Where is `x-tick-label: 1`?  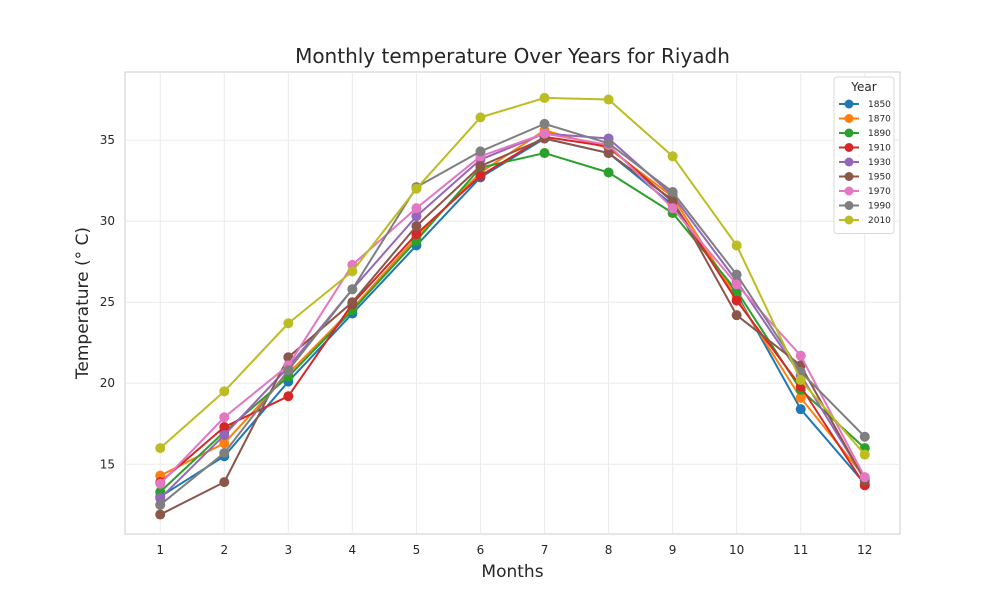
x-tick-label: 1 is located at coordinates (160, 550).